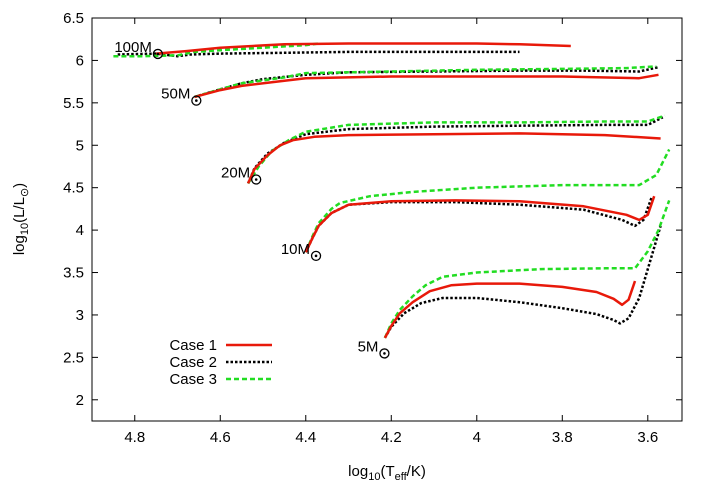 The width and height of the screenshot is (706, 494). I want to click on y-tick-label: 5, so click(80, 145).